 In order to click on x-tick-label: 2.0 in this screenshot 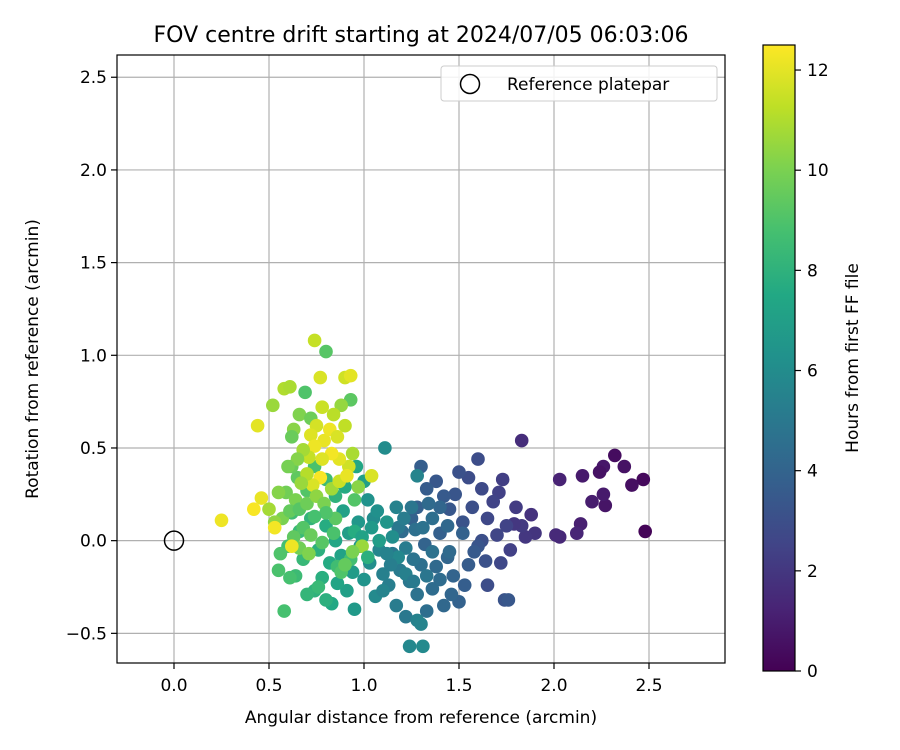, I will do `click(553, 686)`.